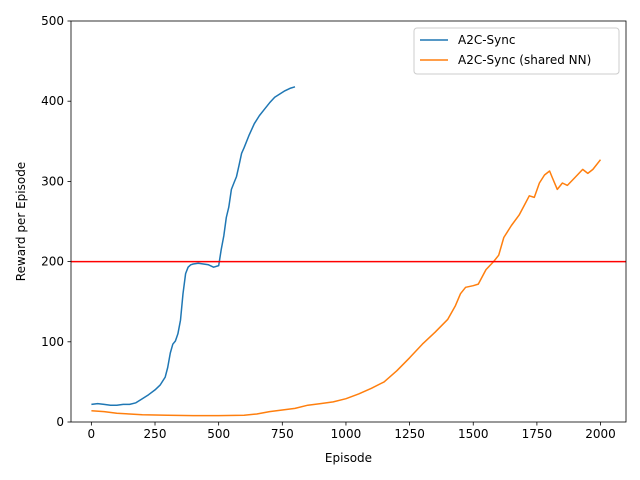  Describe the element at coordinates (537, 434) in the screenshot. I see `x-tick-label: 1750` at that location.